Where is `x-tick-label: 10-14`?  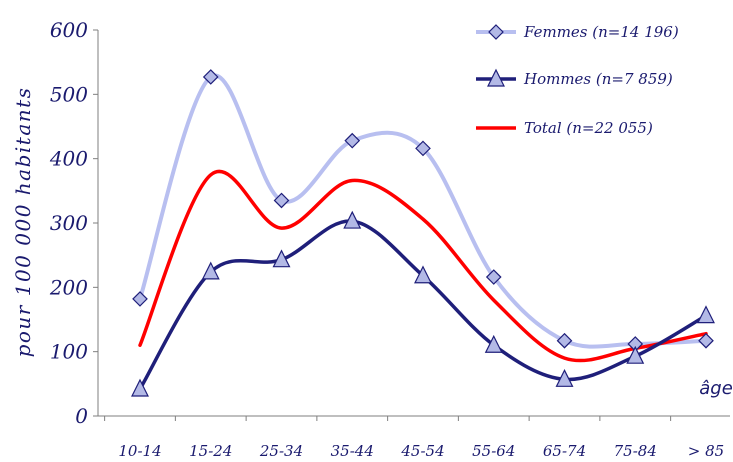
x-tick-label: 10-14 is located at coordinates (139, 451).